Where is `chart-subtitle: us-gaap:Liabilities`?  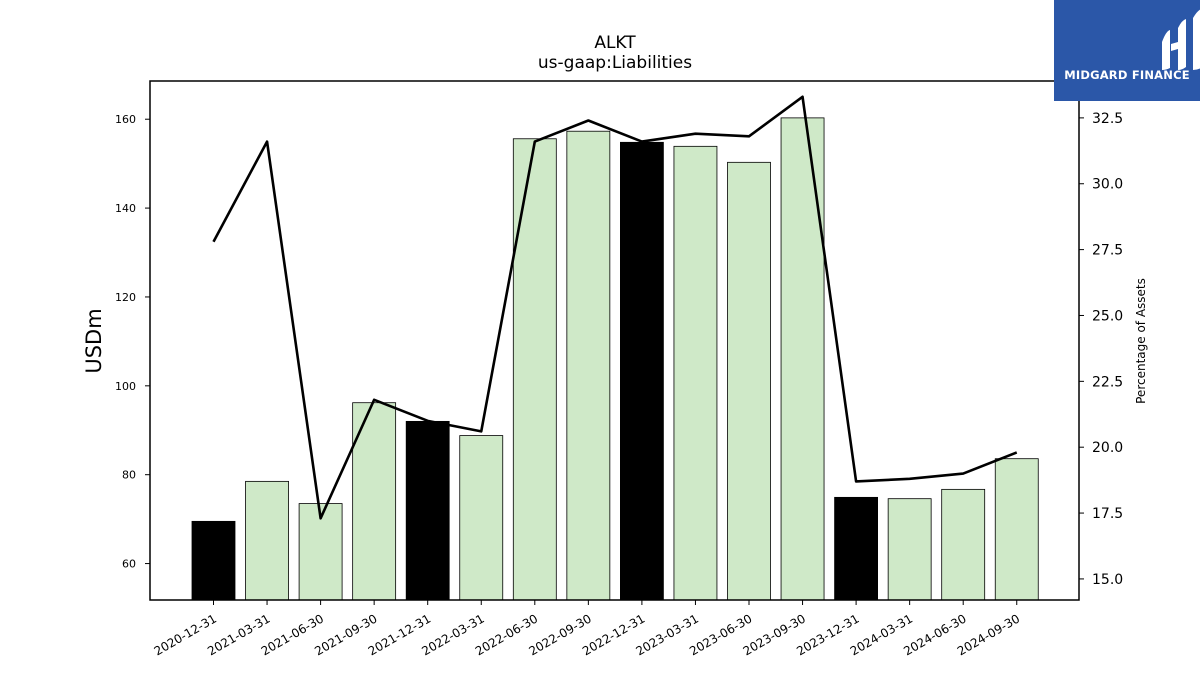 chart-subtitle: us-gaap:Liabilities is located at coordinates (615, 63).